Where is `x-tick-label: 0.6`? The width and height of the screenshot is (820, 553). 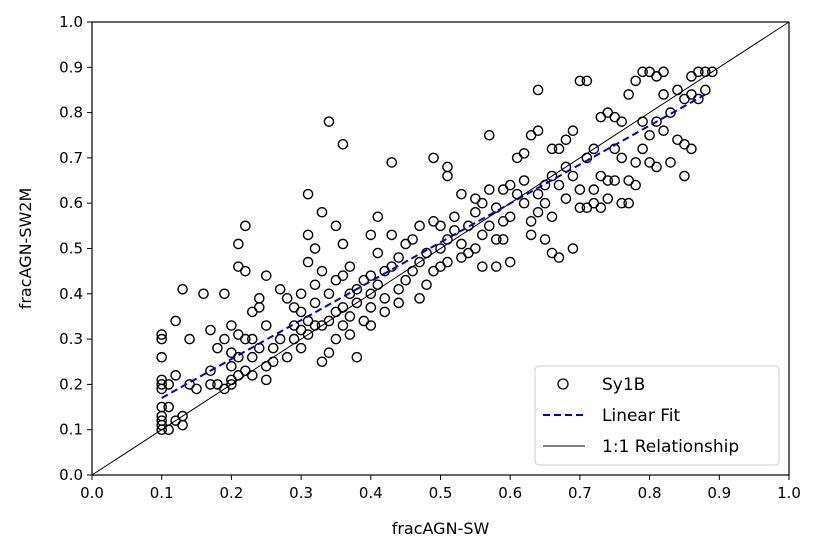
x-tick-label: 0.6 is located at coordinates (510, 493).